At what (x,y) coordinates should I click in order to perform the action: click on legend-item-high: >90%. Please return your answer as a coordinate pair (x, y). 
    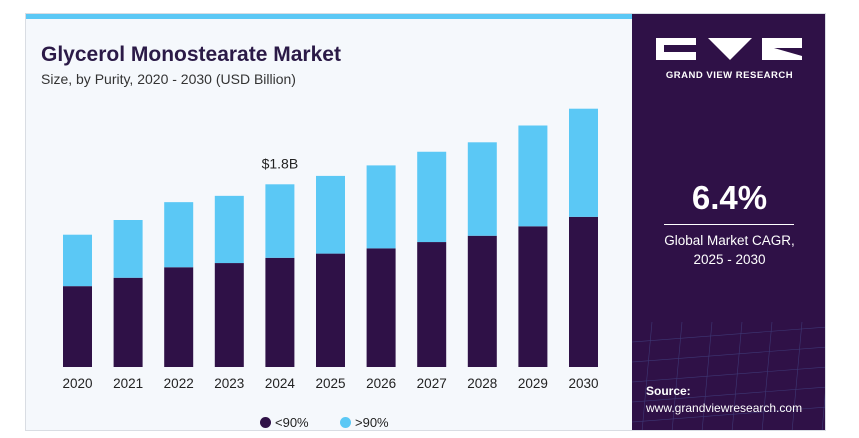
    Looking at the image, I should click on (364, 422).